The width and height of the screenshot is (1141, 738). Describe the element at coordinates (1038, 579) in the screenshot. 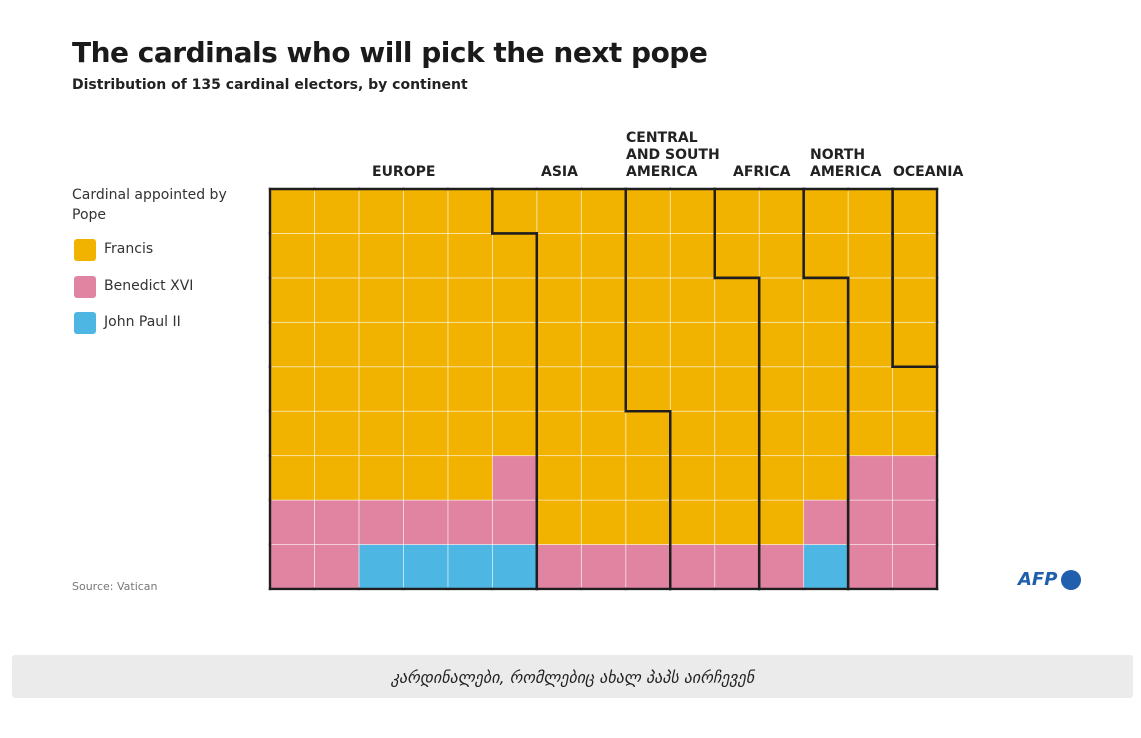

I see `logo: AFP` at that location.